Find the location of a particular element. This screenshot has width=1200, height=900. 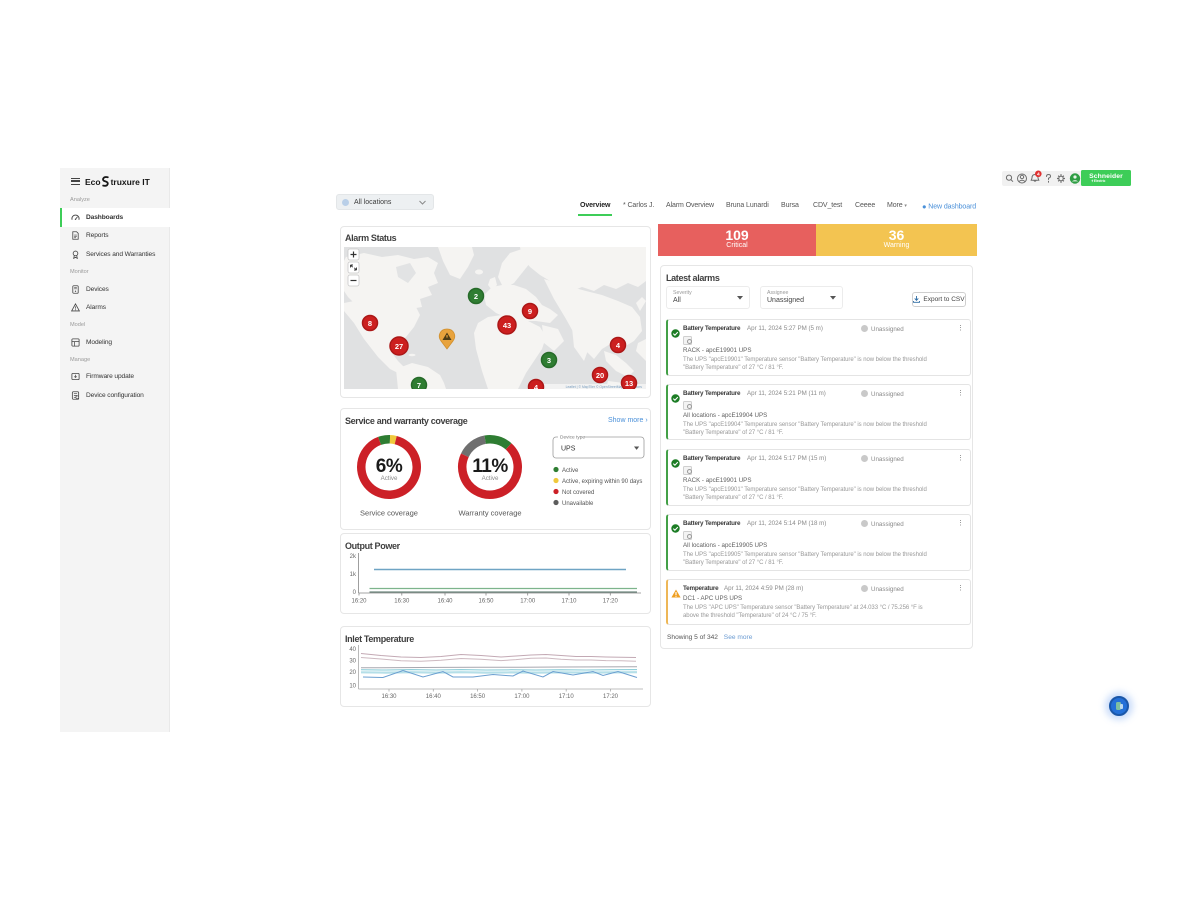

svg-text: 2 is located at coordinates (476, 296).